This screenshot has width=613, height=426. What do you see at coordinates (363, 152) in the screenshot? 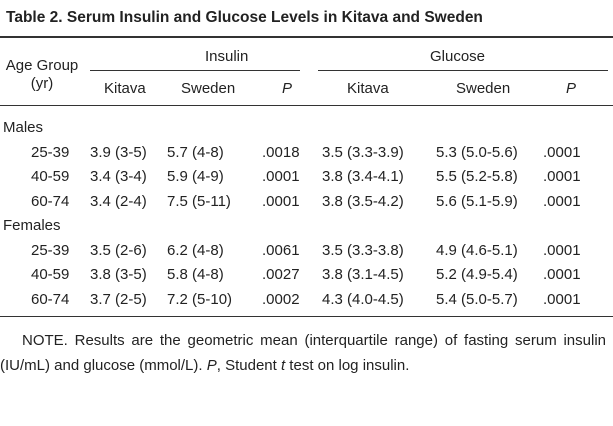
I see `value-cell: 3.5 (3.3-3.9)` at bounding box center [363, 152].